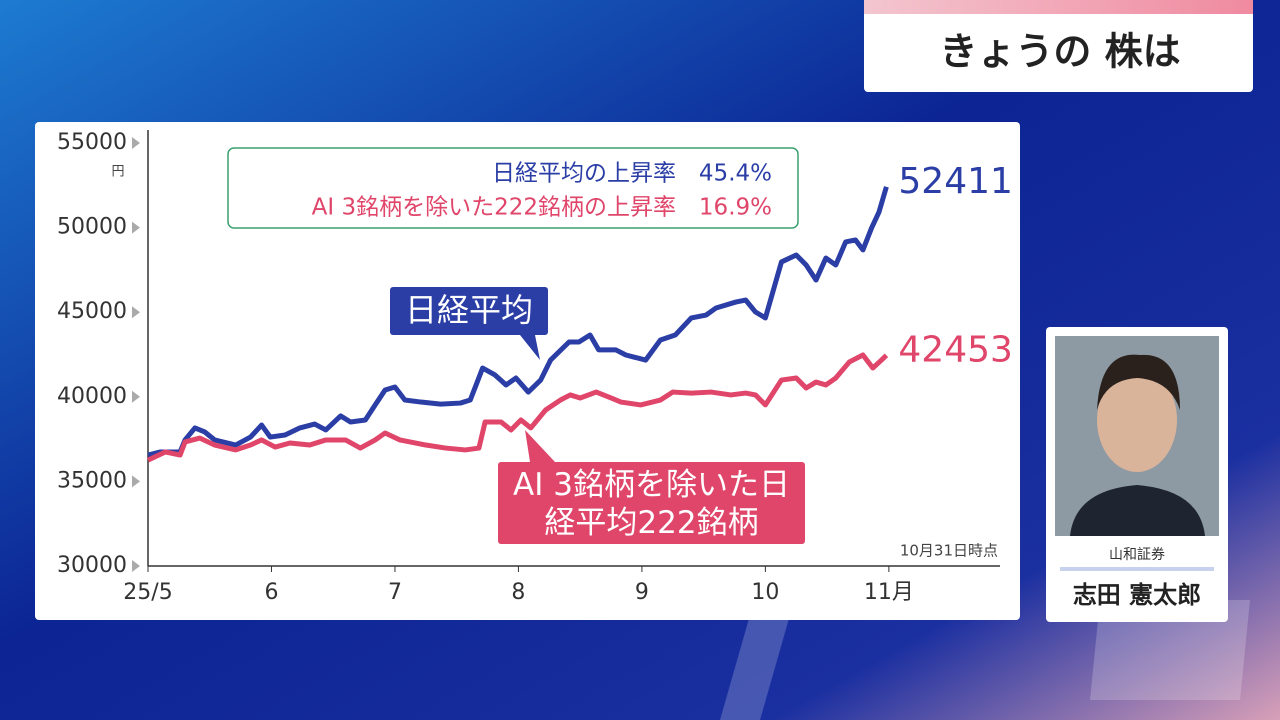  I want to click on series-line, so click(517, 407).